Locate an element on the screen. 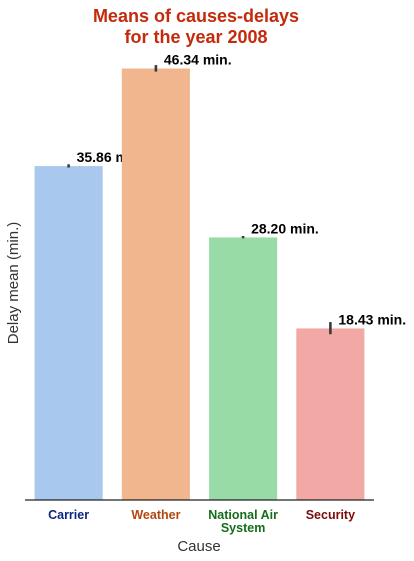  chart-title-line-2: for the year 2008 is located at coordinates (195, 37).